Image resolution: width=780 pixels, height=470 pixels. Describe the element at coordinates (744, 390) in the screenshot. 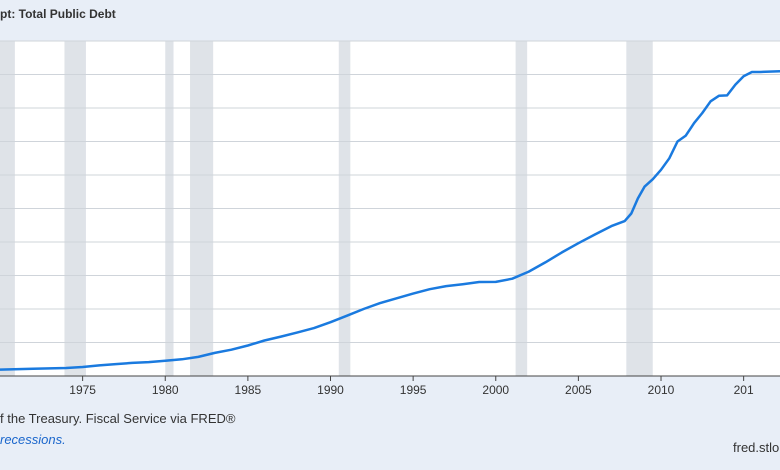

I see `x-tick-label: 201` at that location.